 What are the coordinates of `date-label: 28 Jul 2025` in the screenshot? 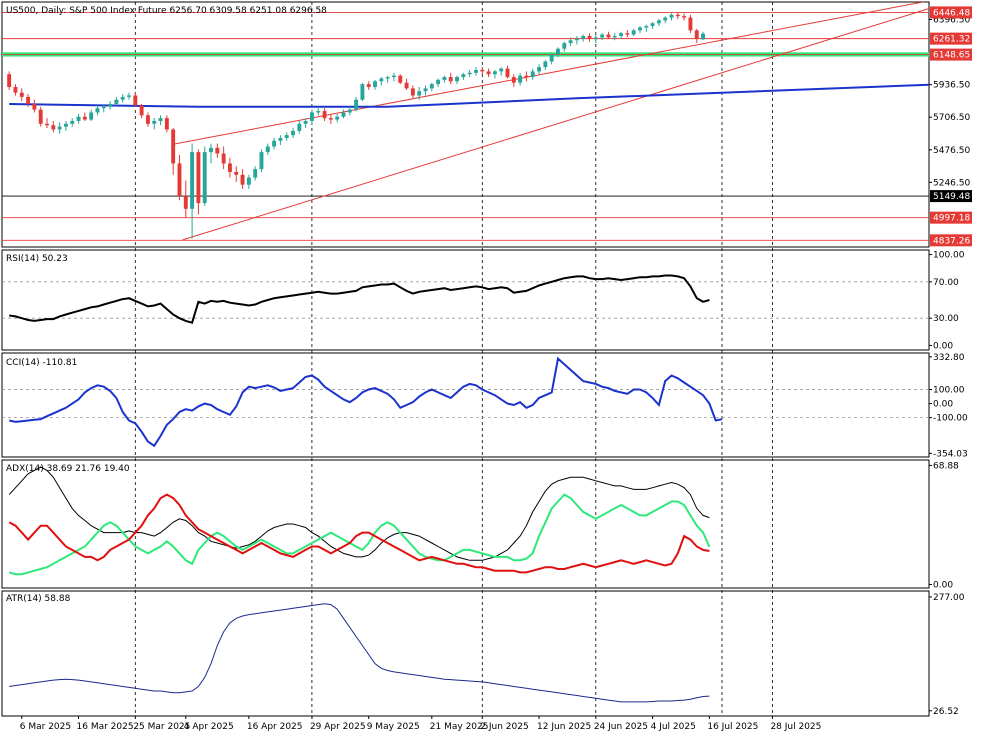 It's located at (795, 727).